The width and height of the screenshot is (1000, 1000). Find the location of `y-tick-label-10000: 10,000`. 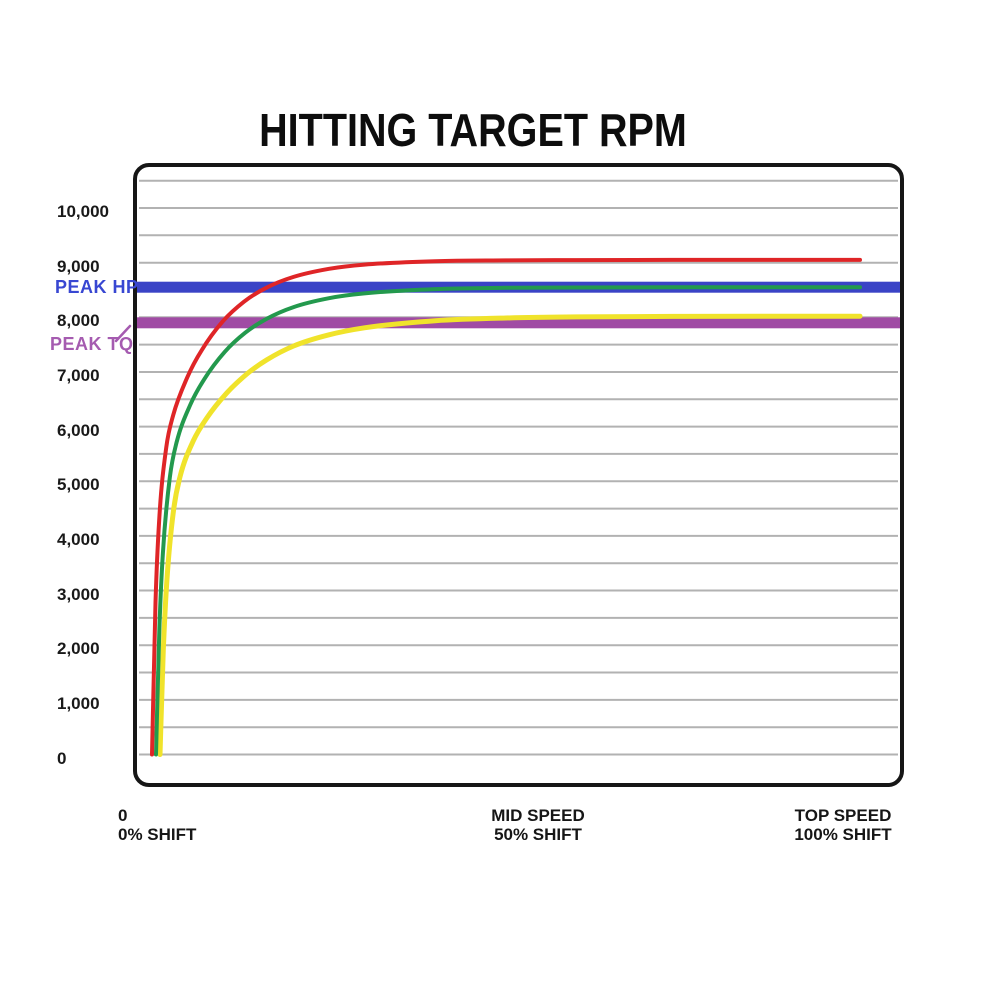

y-tick-label-10000: 10,000 is located at coordinates (83, 211).